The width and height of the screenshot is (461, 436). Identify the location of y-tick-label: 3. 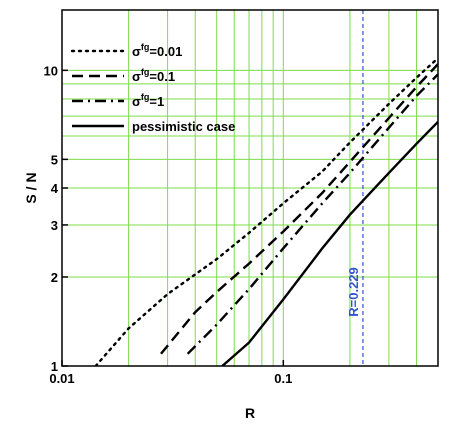
(54, 225).